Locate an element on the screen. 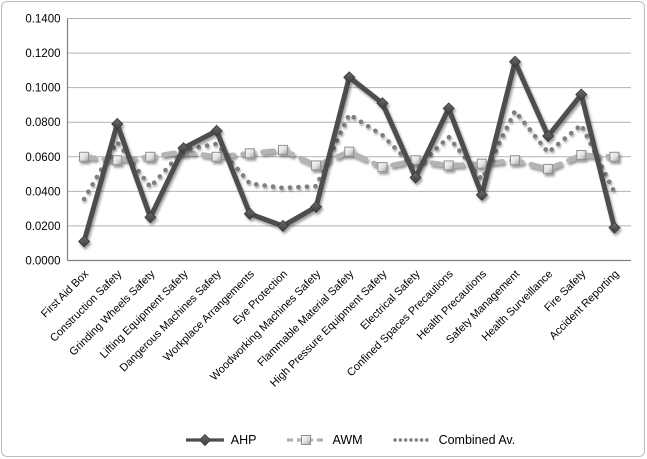  awm-series-marker-icon is located at coordinates (306, 440).